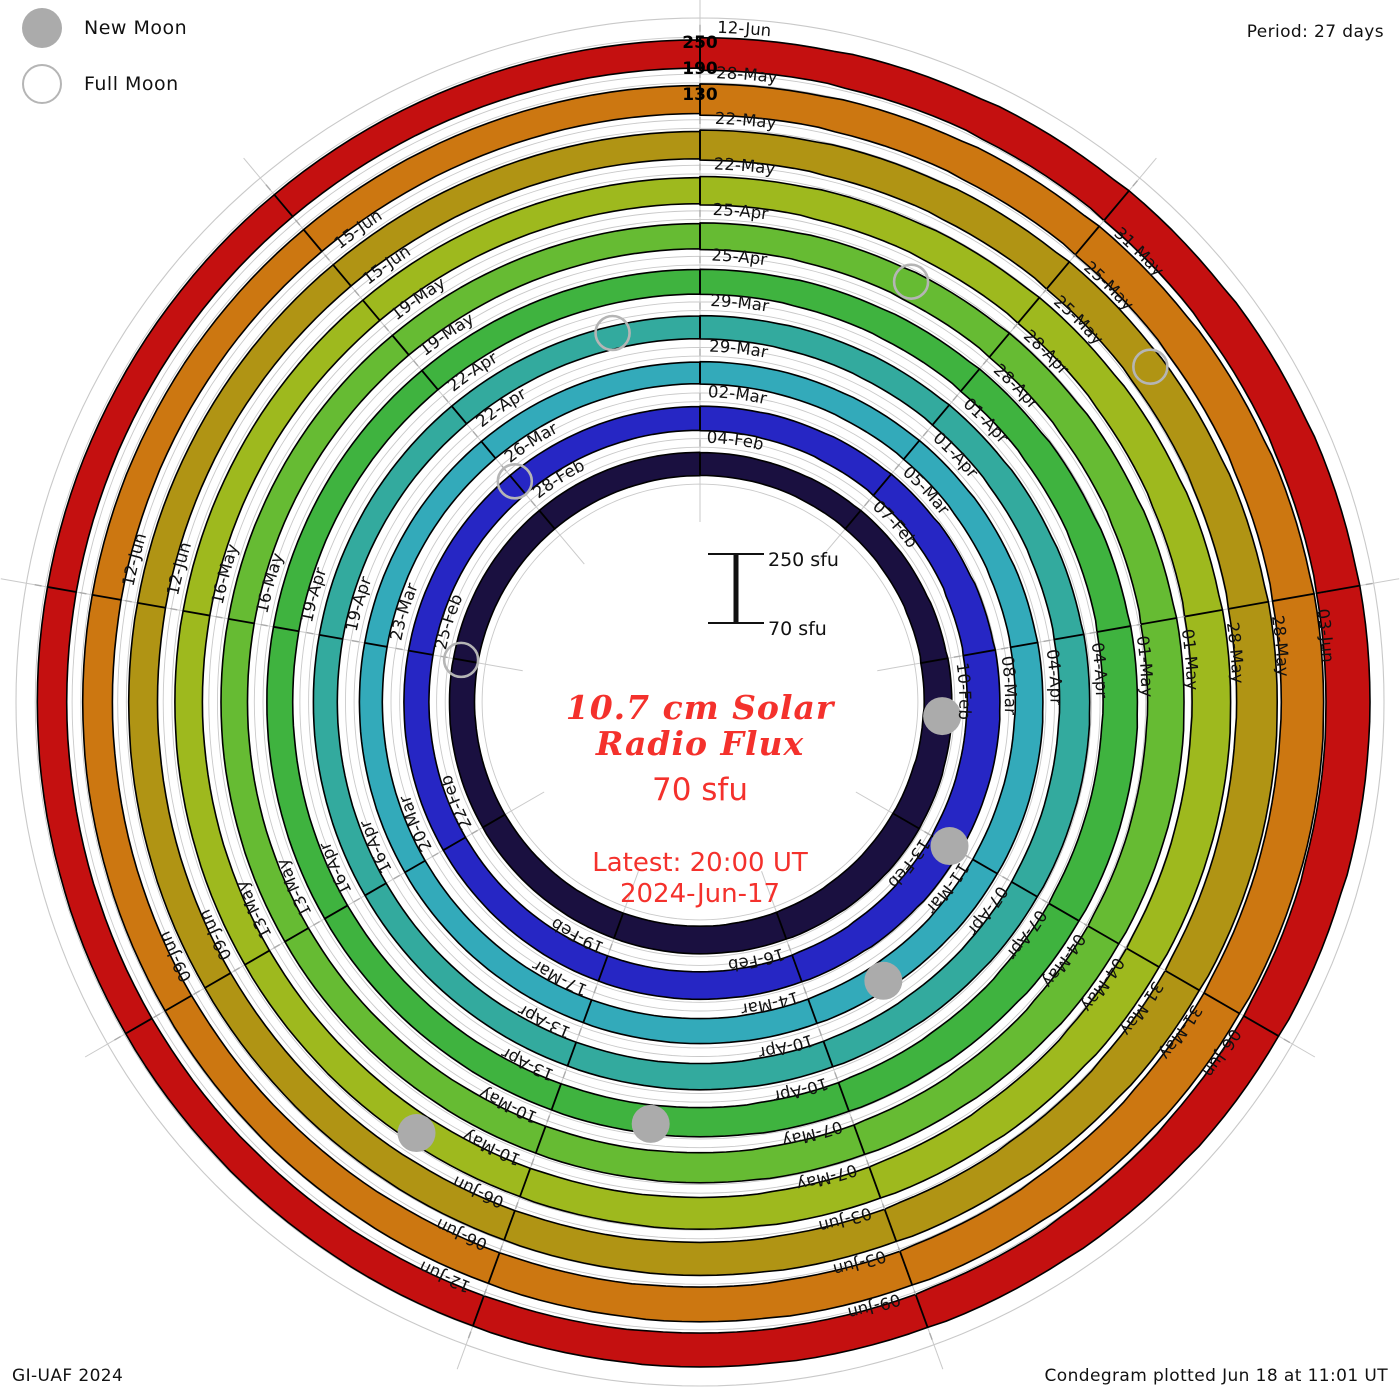 Image resolution: width=1400 pixels, height=1400 pixels. What do you see at coordinates (797, 629) in the screenshot?
I see `sfu-key-bottom-label: 70 sfu` at bounding box center [797, 629].